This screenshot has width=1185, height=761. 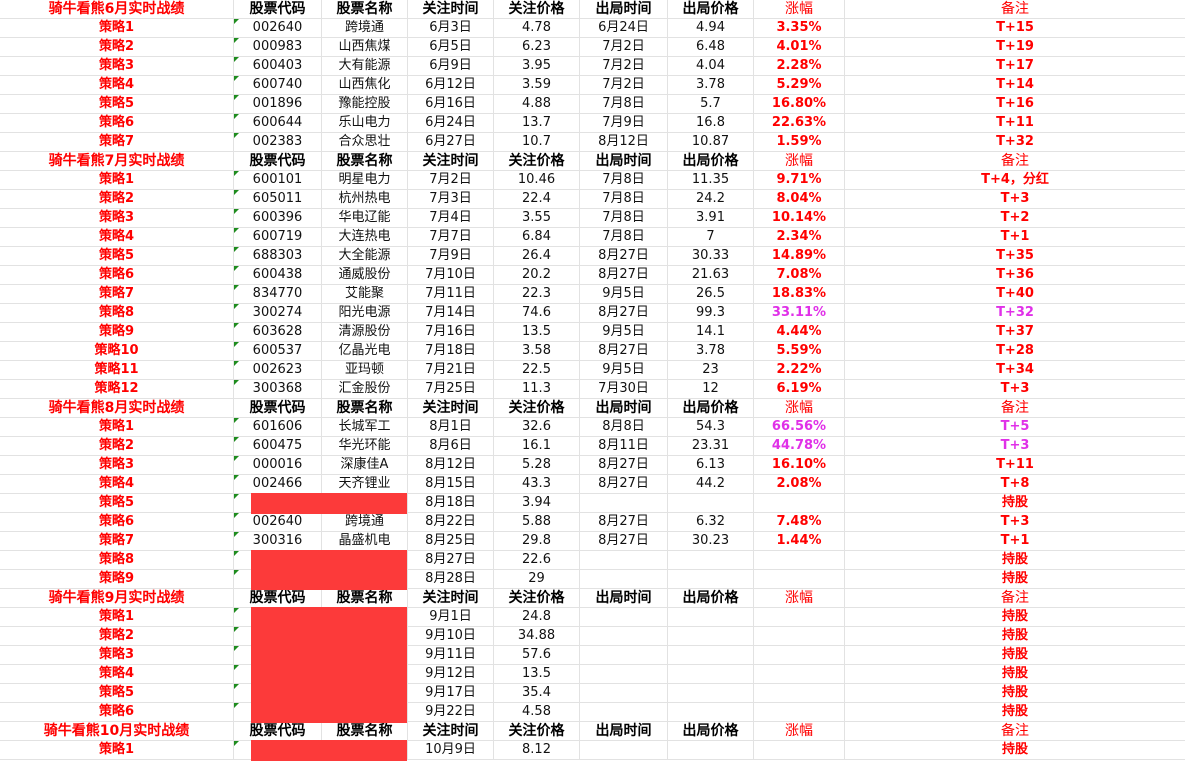 What do you see at coordinates (537, 199) in the screenshot?
I see `cell-in-price: 22.4` at bounding box center [537, 199].